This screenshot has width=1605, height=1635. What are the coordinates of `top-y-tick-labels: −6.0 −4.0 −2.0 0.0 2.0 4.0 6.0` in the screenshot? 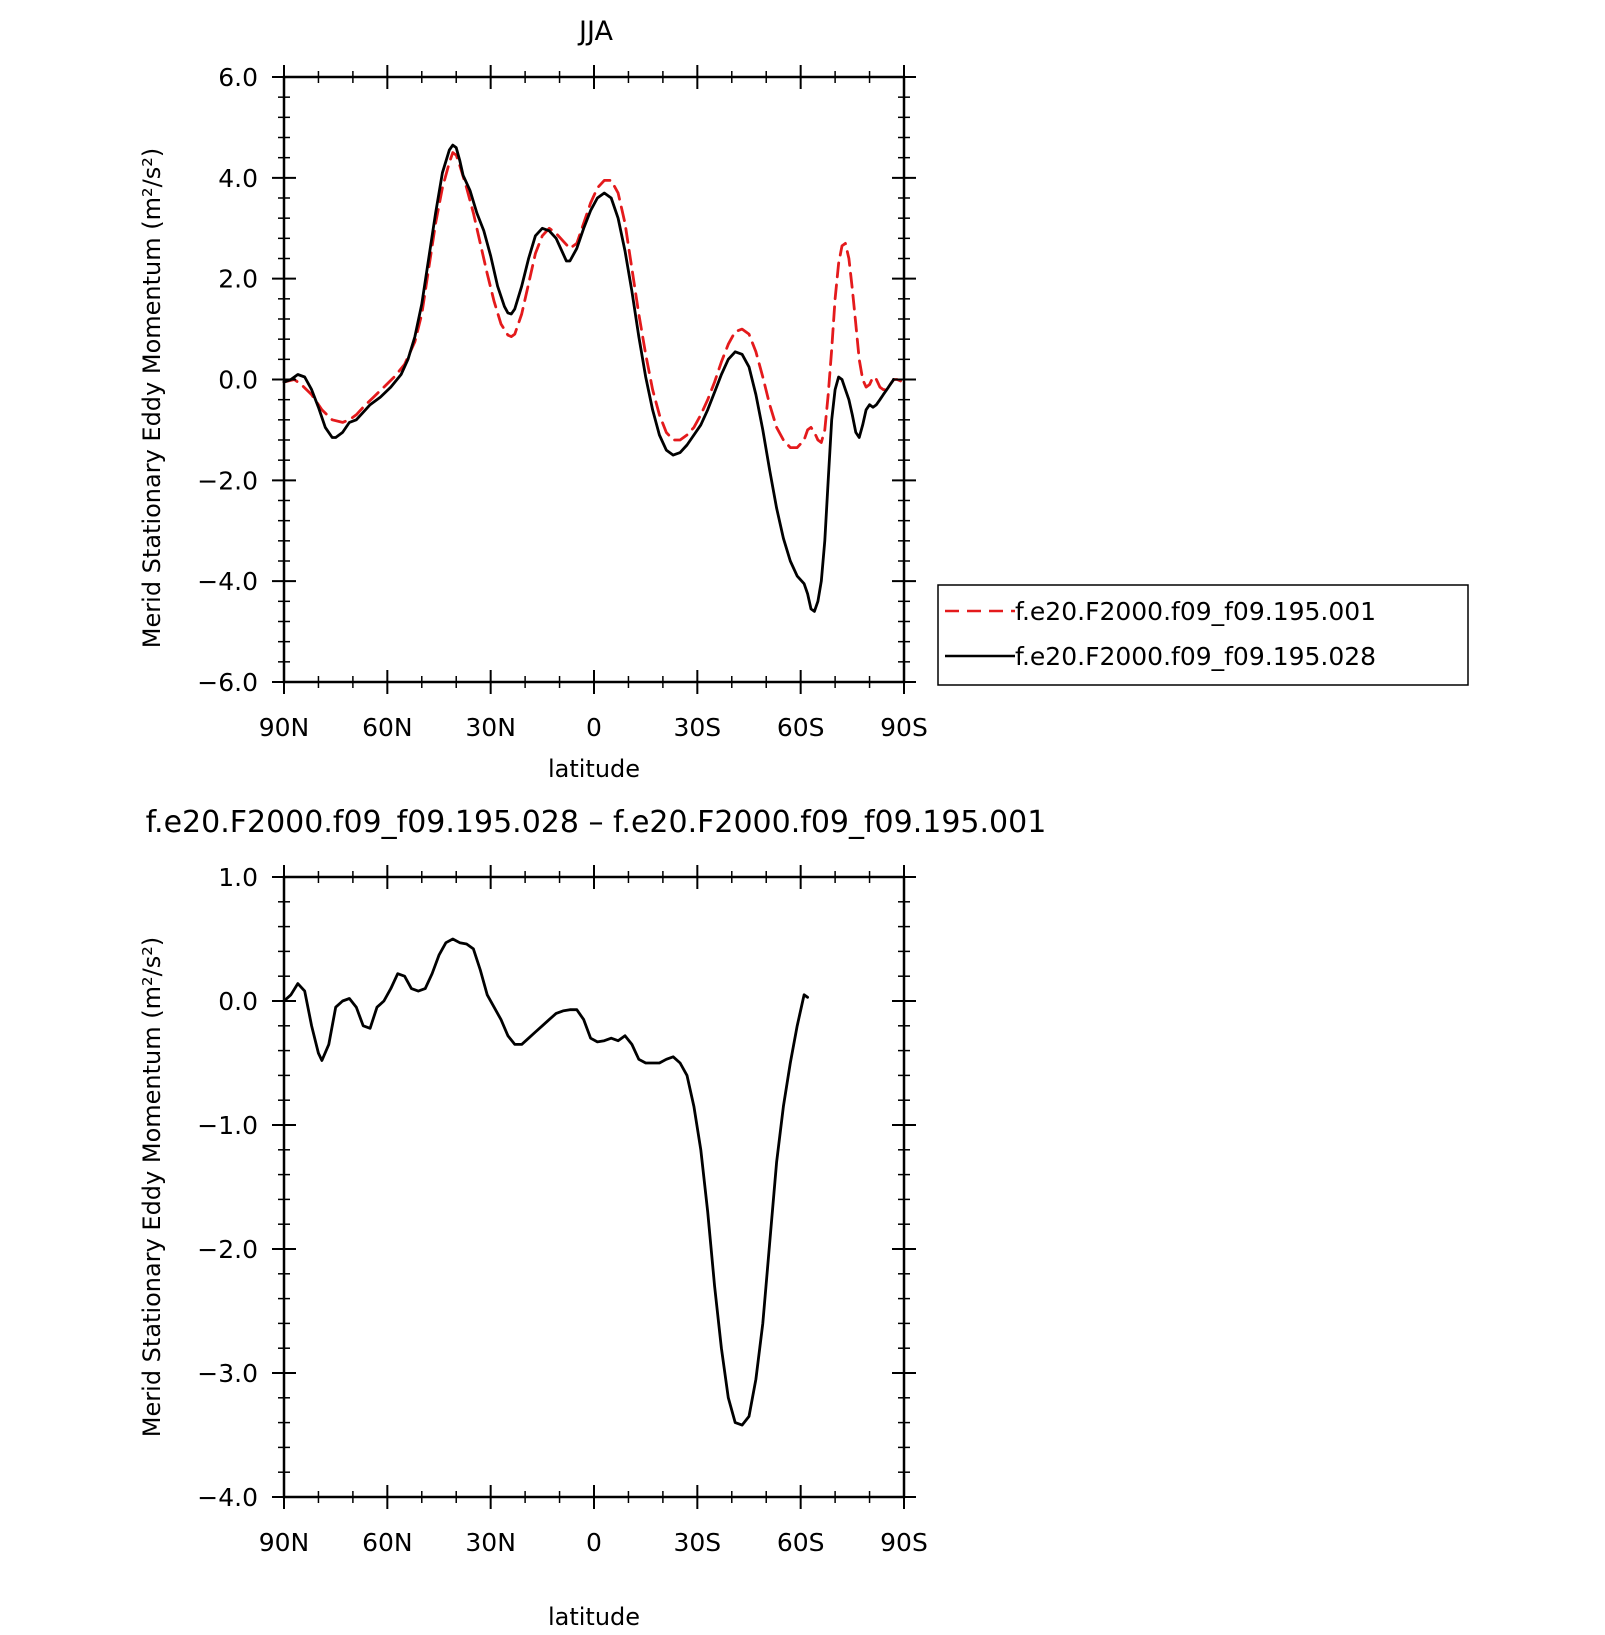 It's located at (227, 380).